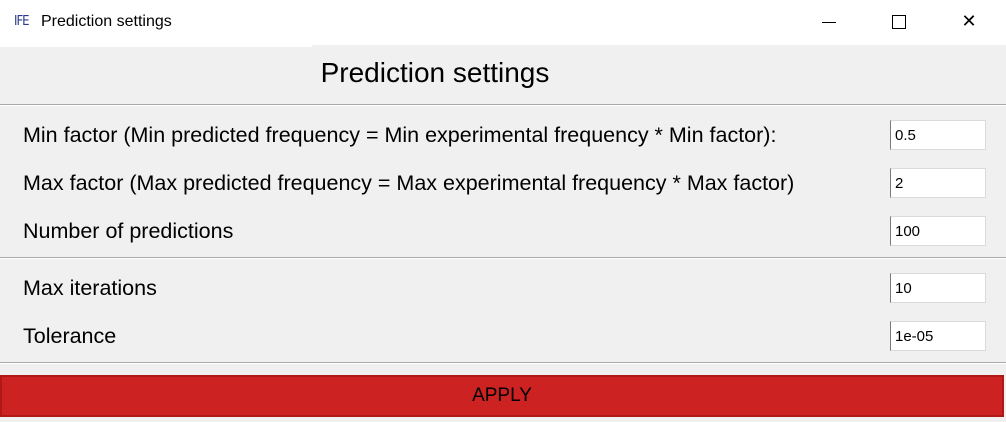  I want to click on tolerance-label: Tolerance, so click(70, 336).